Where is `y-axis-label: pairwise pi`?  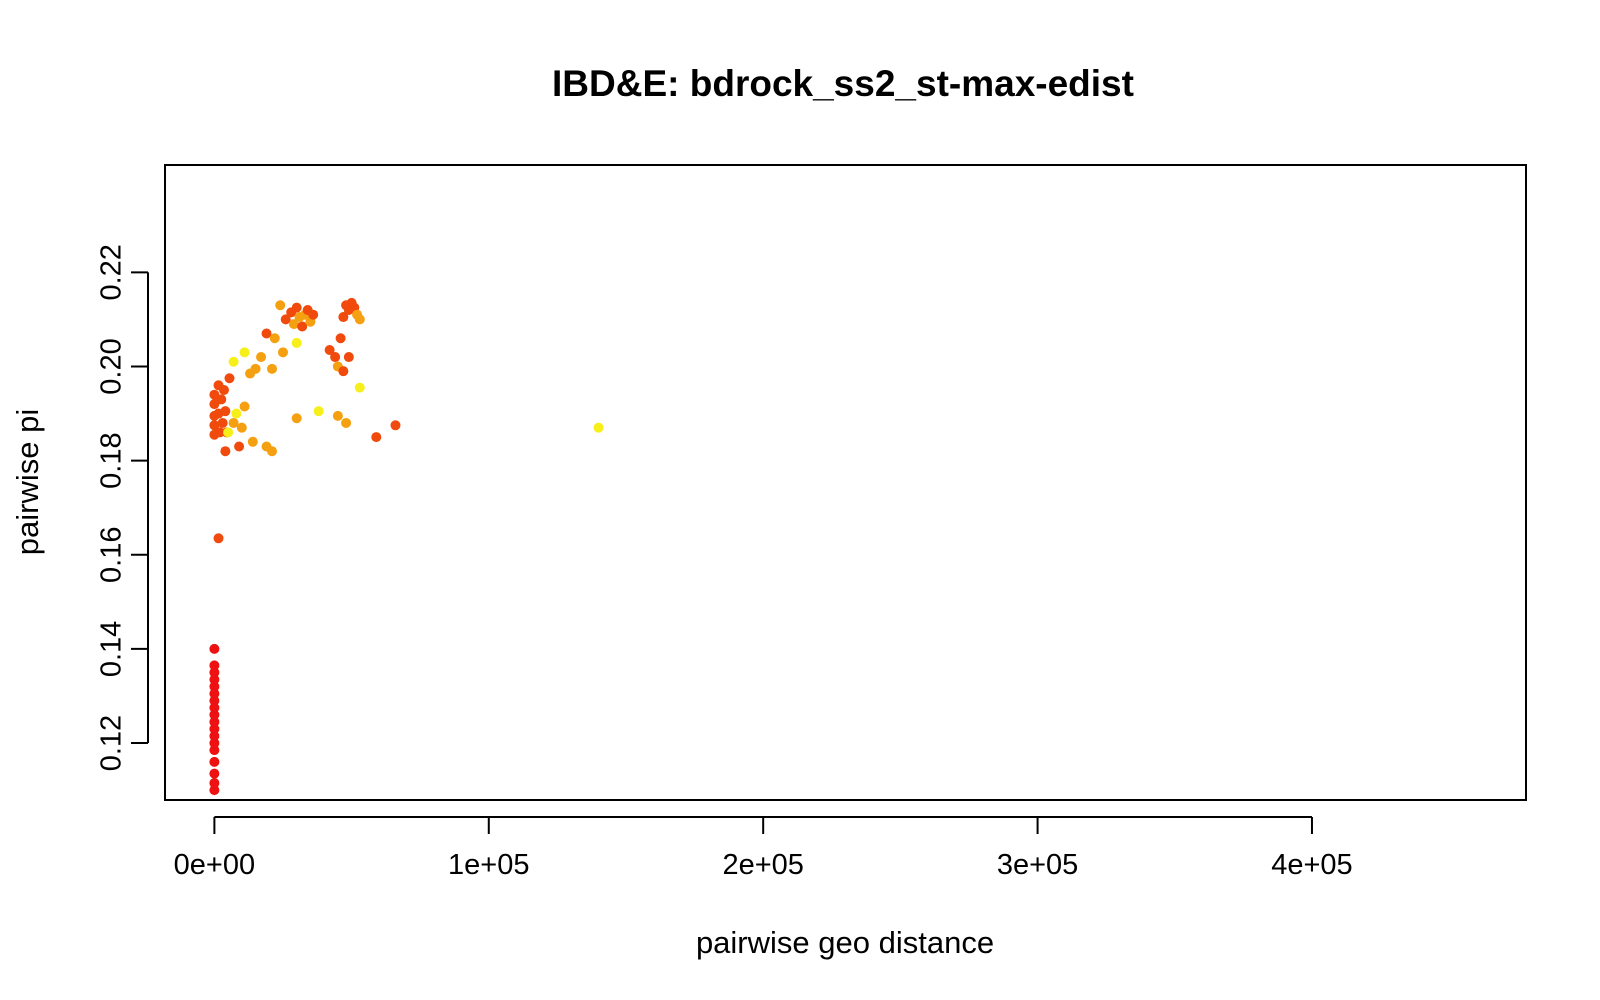 y-axis-label: pairwise pi is located at coordinates (27, 482).